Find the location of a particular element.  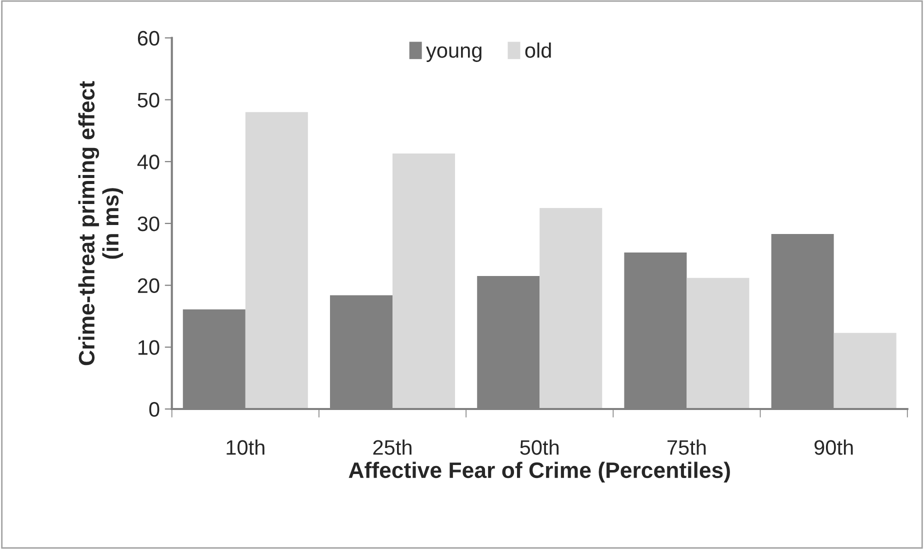

x-tick-label: 25th is located at coordinates (392, 447).